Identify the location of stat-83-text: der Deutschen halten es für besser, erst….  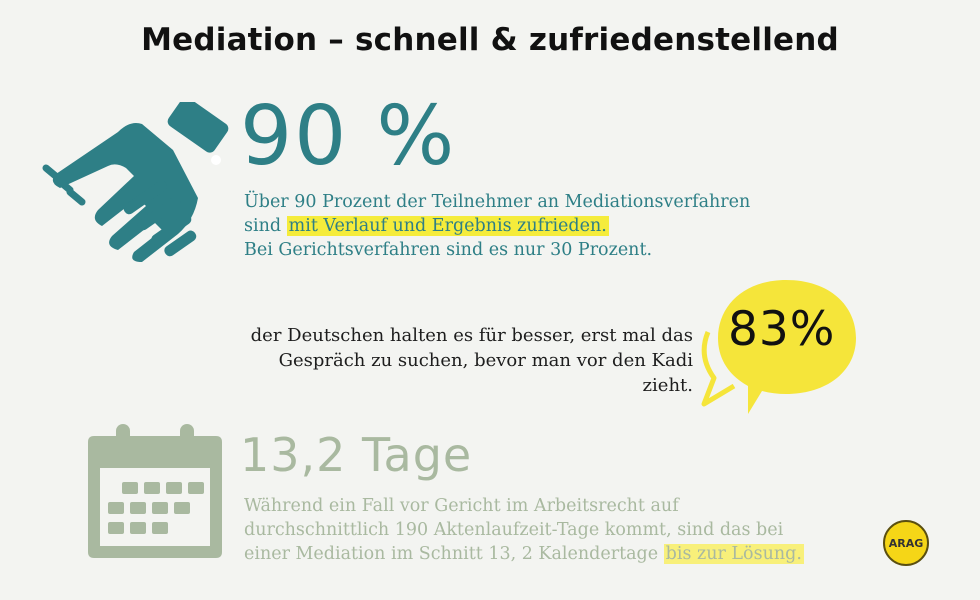
(468, 360).